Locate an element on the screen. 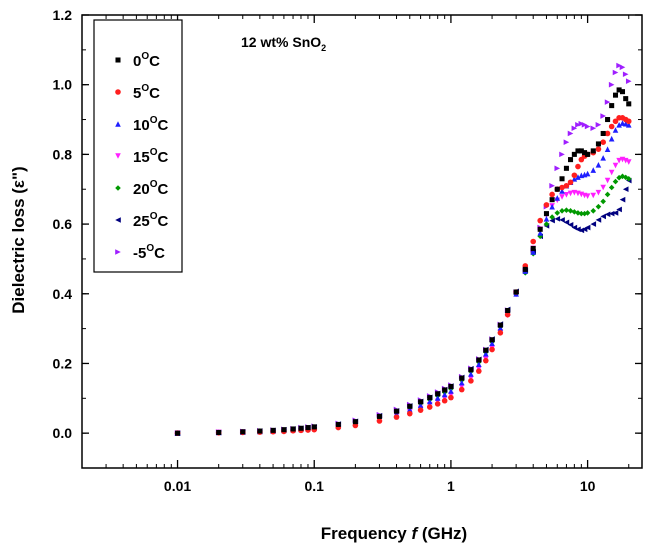 The width and height of the screenshot is (659, 549). legend: 0OC 5OC 10OC 15OC 20OC 25OC -5OC is located at coordinates (141, 156).